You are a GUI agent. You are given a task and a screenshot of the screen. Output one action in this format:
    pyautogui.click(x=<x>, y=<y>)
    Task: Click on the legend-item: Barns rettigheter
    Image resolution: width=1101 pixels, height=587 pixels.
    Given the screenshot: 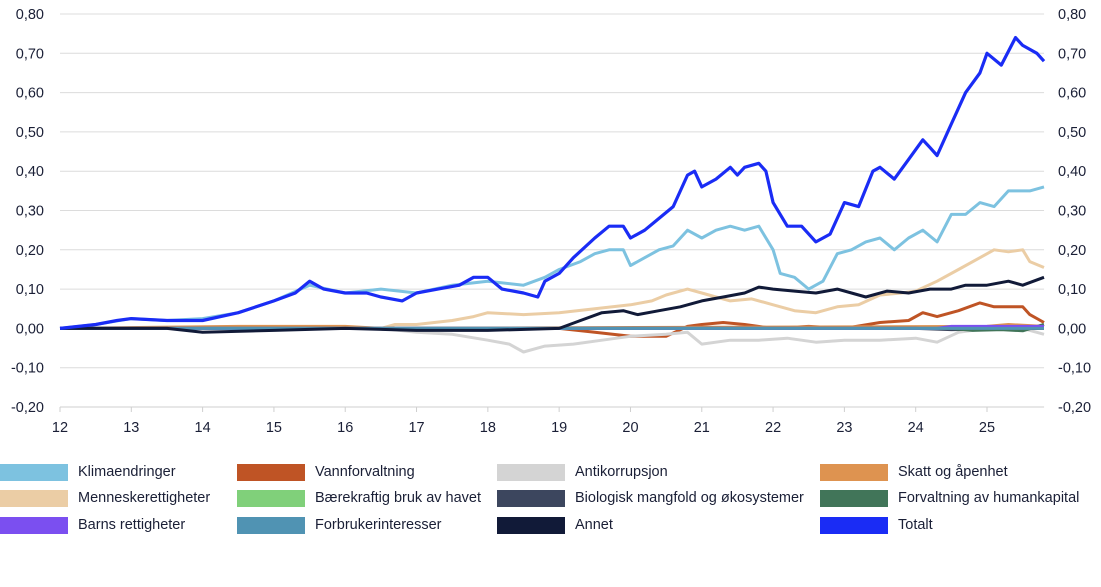 What is the action you would take?
    pyautogui.click(x=92, y=525)
    